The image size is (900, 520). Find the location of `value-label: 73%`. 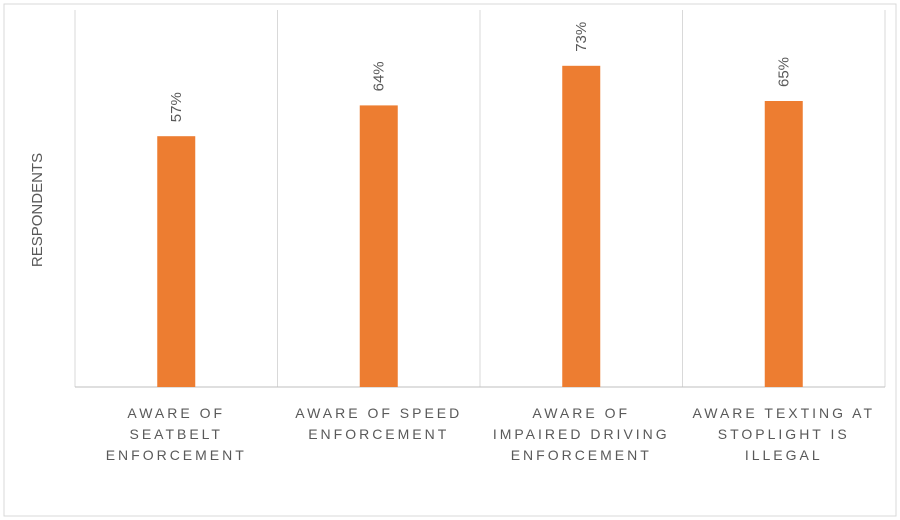

value-label: 73% is located at coordinates (581, 37).